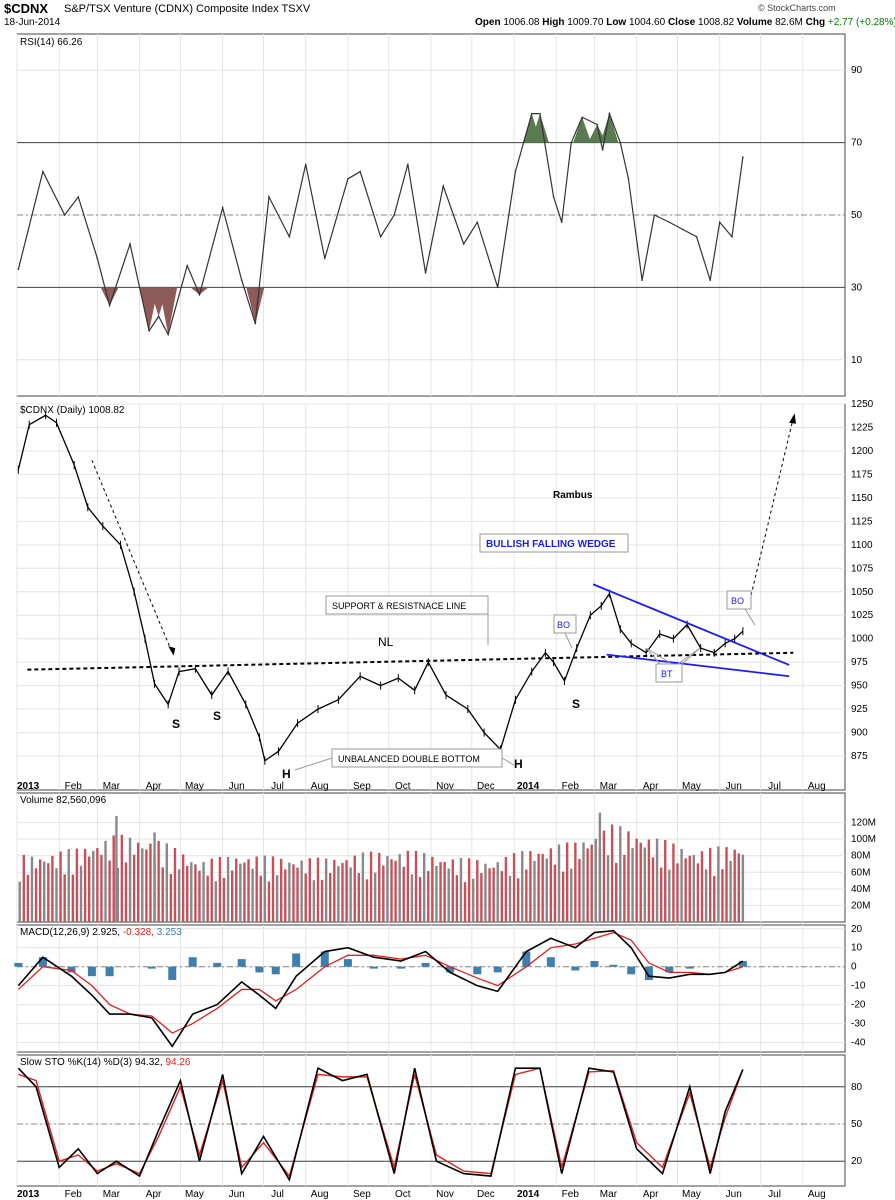  What do you see at coordinates (698, 665) in the screenshot?
I see `wedge-lower-line` at bounding box center [698, 665].